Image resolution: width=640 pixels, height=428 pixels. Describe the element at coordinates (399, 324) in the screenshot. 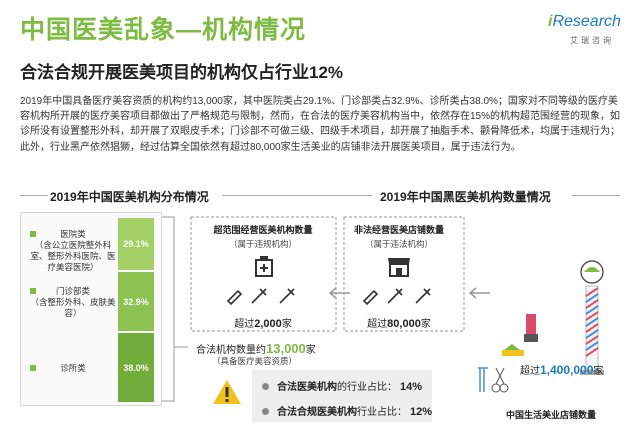

I see `illegal-count: 超过80,000家` at that location.